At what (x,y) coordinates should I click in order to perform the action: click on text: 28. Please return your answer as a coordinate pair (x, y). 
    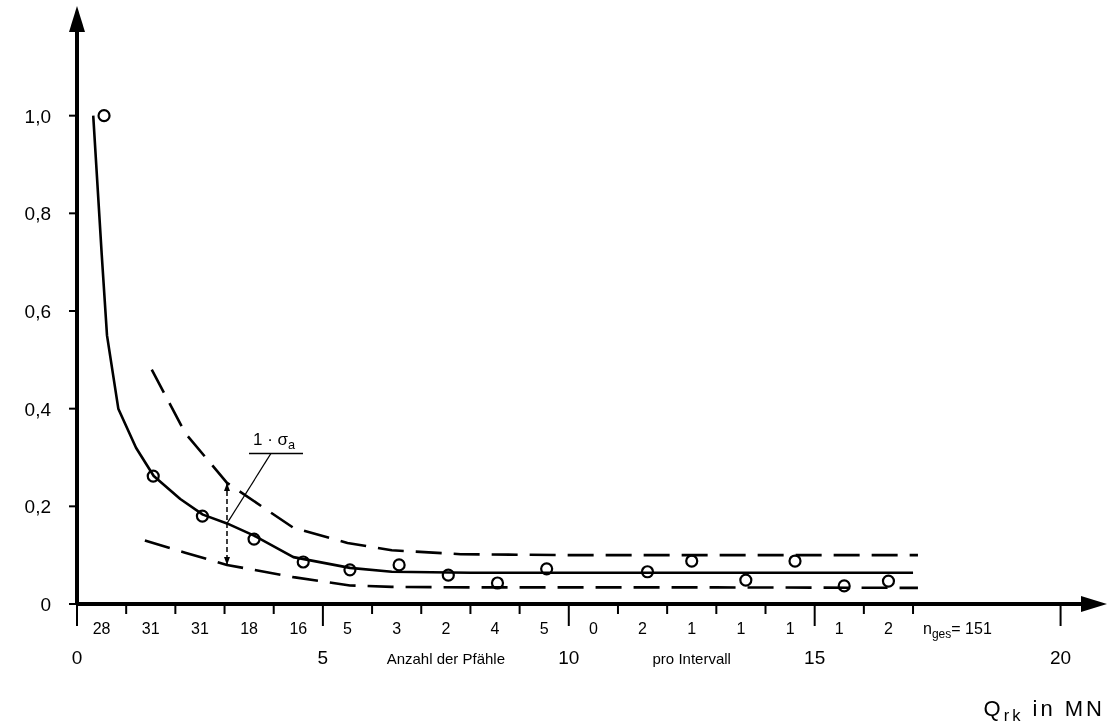
    Looking at the image, I should click on (101, 628).